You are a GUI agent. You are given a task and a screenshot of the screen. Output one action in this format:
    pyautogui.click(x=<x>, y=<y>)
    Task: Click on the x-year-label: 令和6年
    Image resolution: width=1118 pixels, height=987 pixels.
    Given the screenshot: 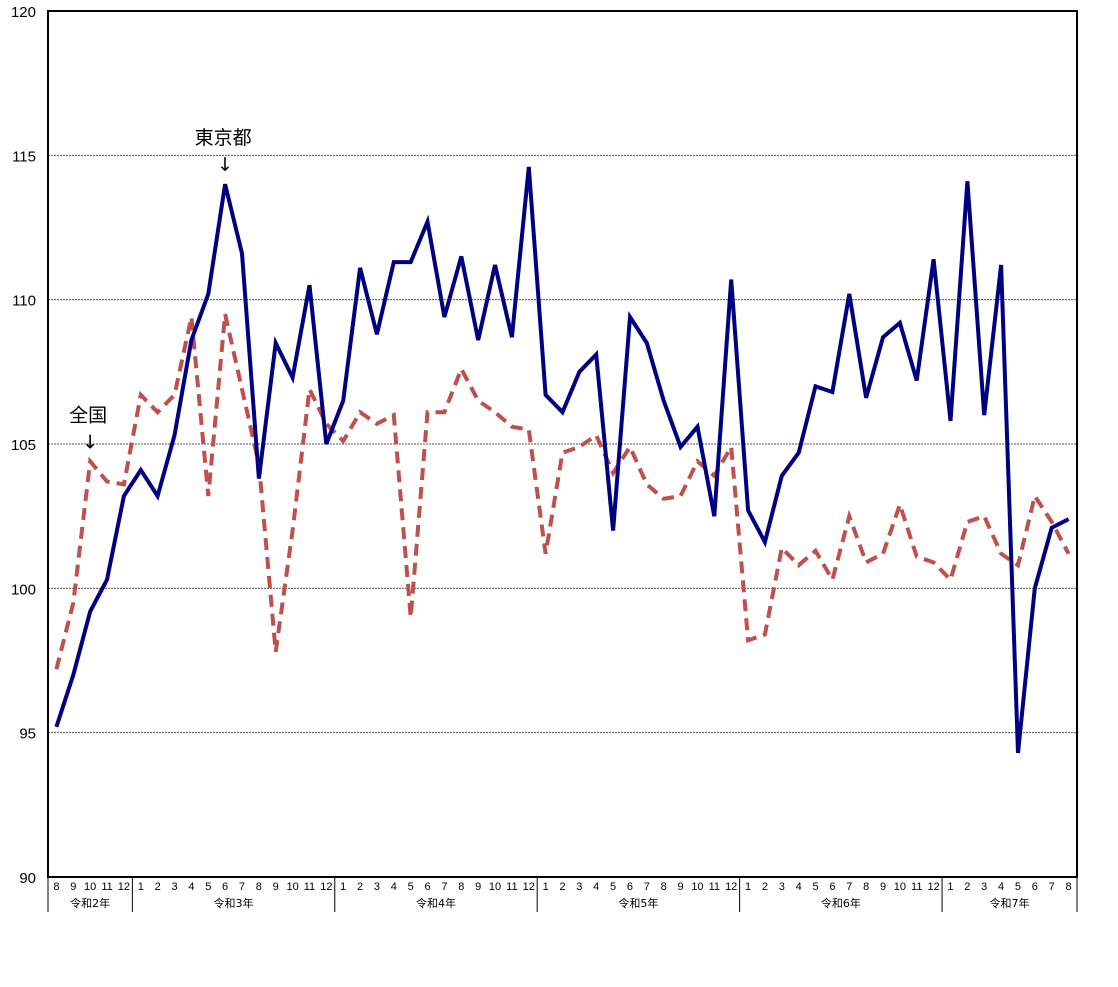 What is the action you would take?
    pyautogui.click(x=841, y=903)
    